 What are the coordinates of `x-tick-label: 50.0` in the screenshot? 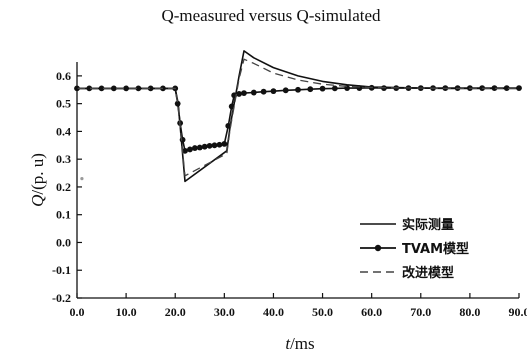 It's located at (322, 312).